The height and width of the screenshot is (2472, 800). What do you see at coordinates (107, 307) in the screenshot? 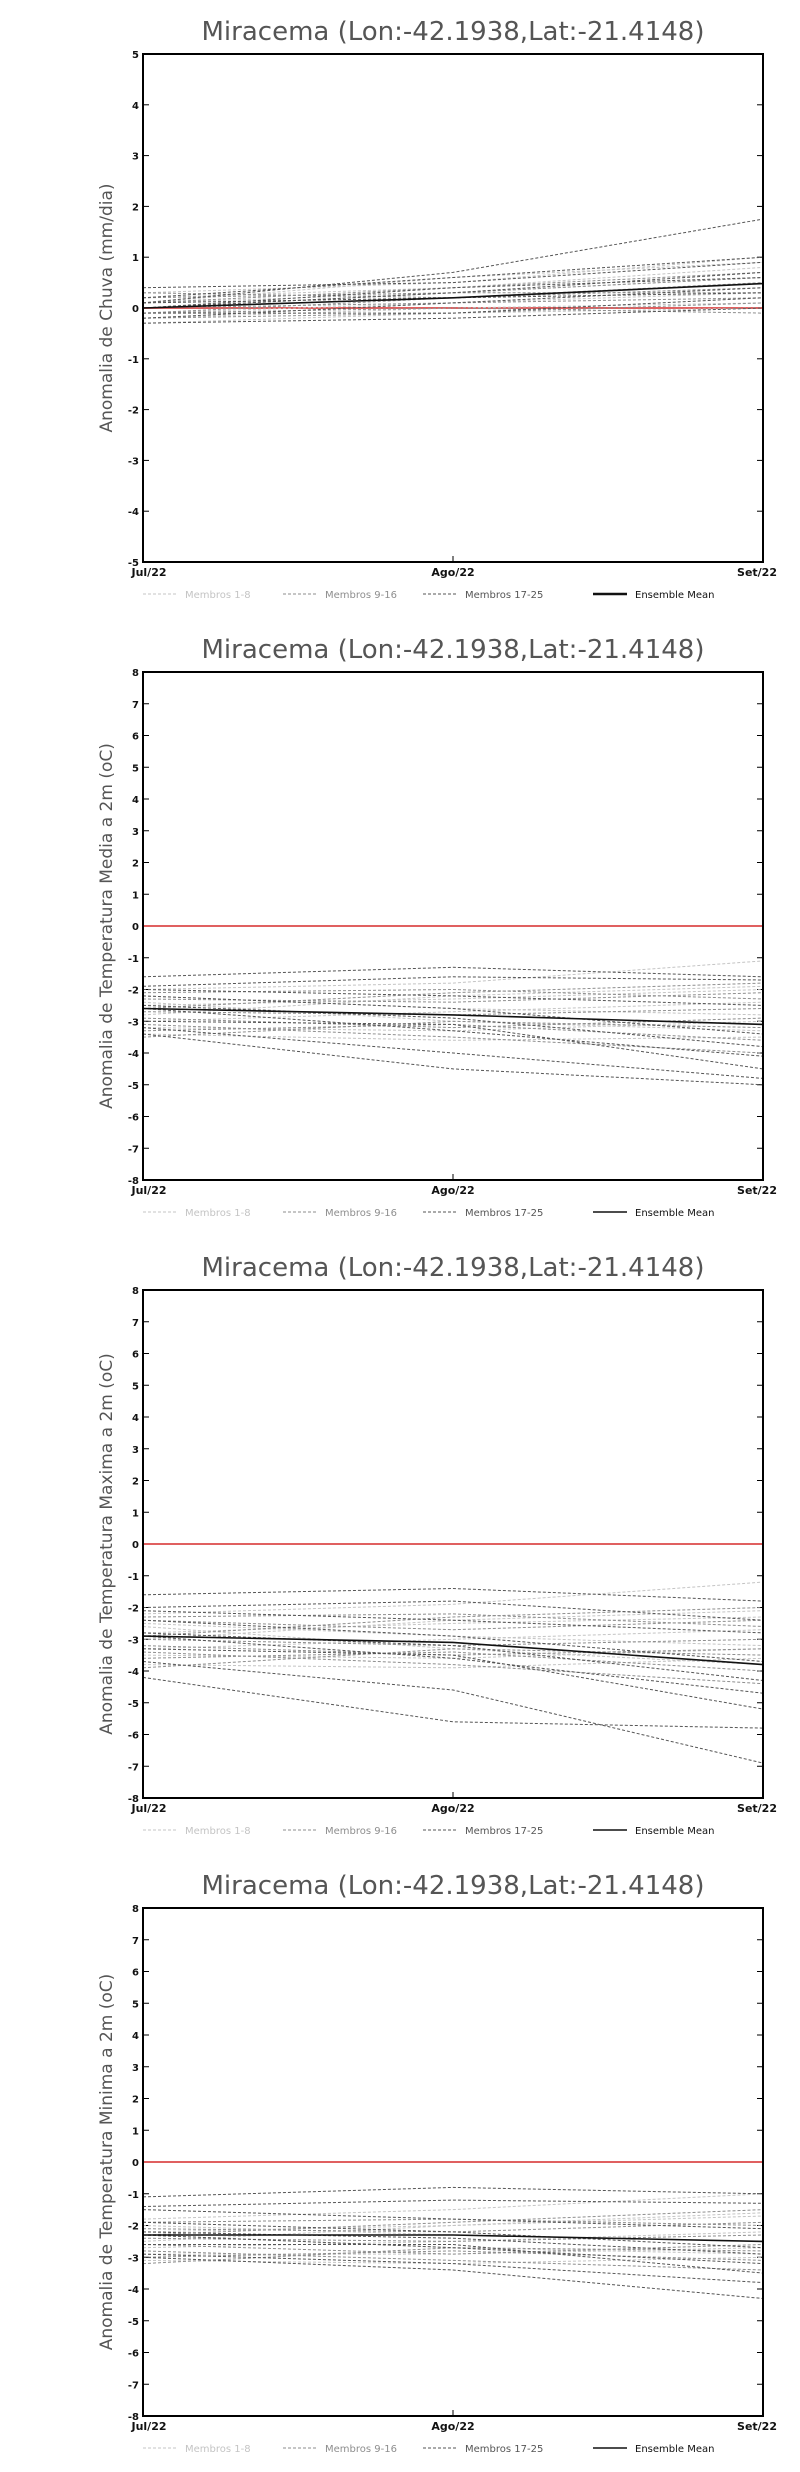
I see `y-axis-label: Anomalia de Chuva (mm/dia)` at bounding box center [107, 307].